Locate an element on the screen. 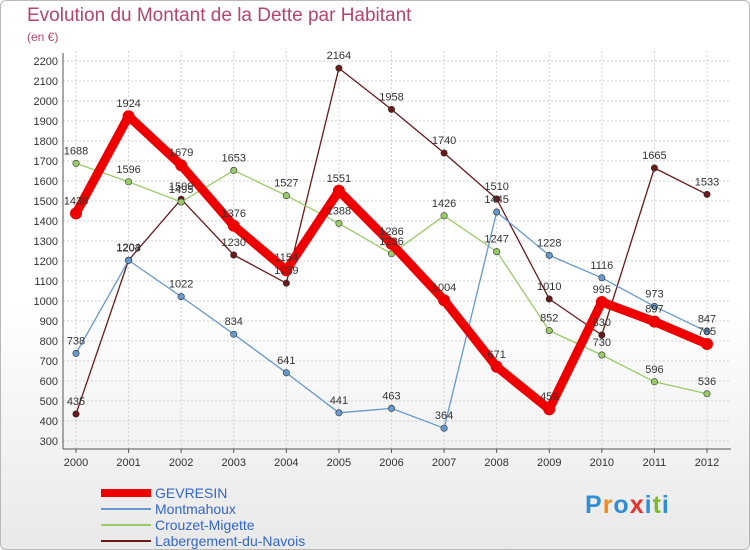 This screenshot has width=750, height=550. data-label-gevresin: 1154 is located at coordinates (287, 258).